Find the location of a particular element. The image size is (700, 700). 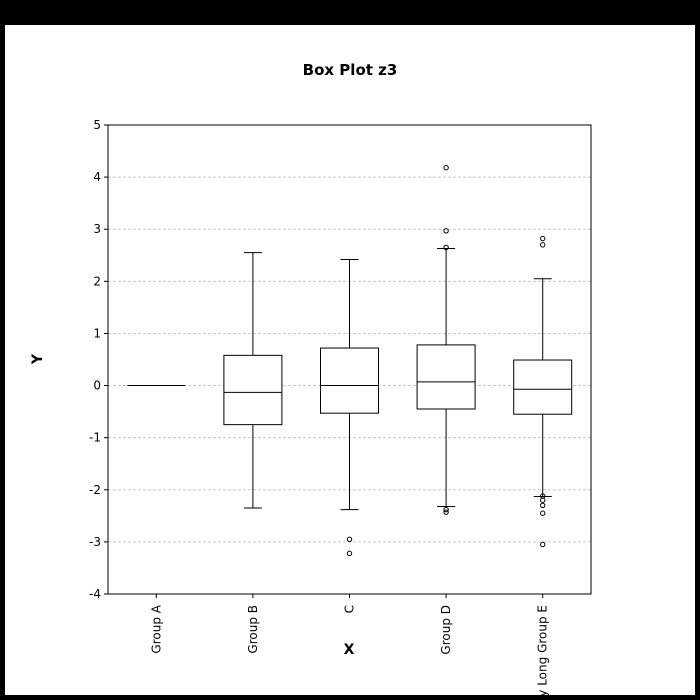

y-tick-label: -3 is located at coordinates (95, 542).